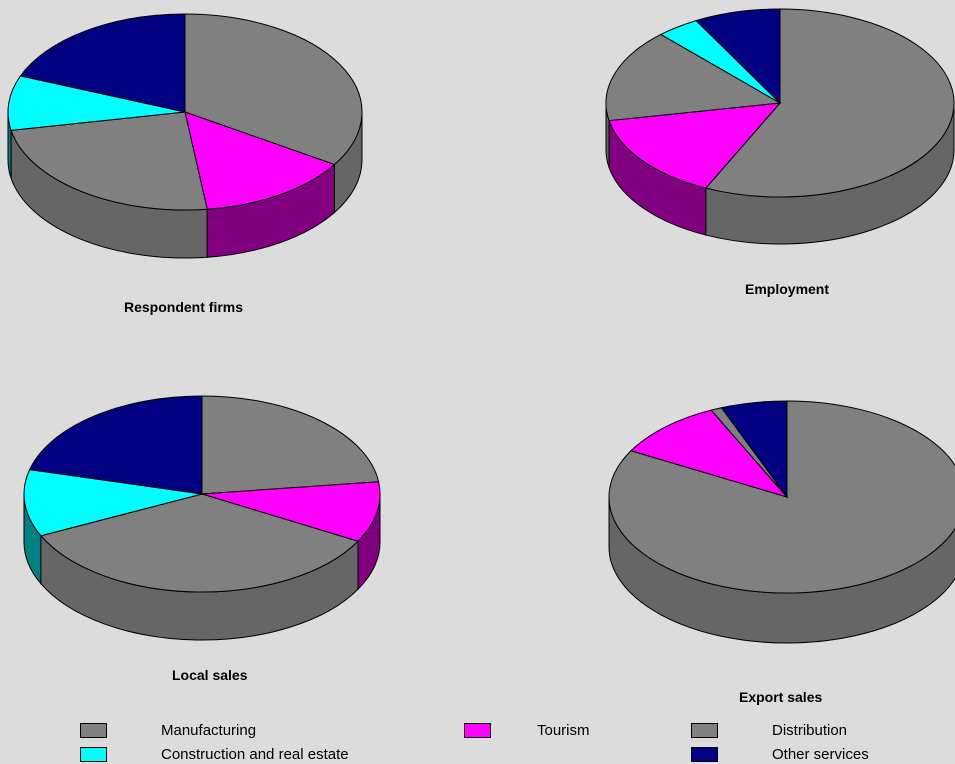  What do you see at coordinates (787, 289) in the screenshot?
I see `chart-title-employment: Employment` at bounding box center [787, 289].